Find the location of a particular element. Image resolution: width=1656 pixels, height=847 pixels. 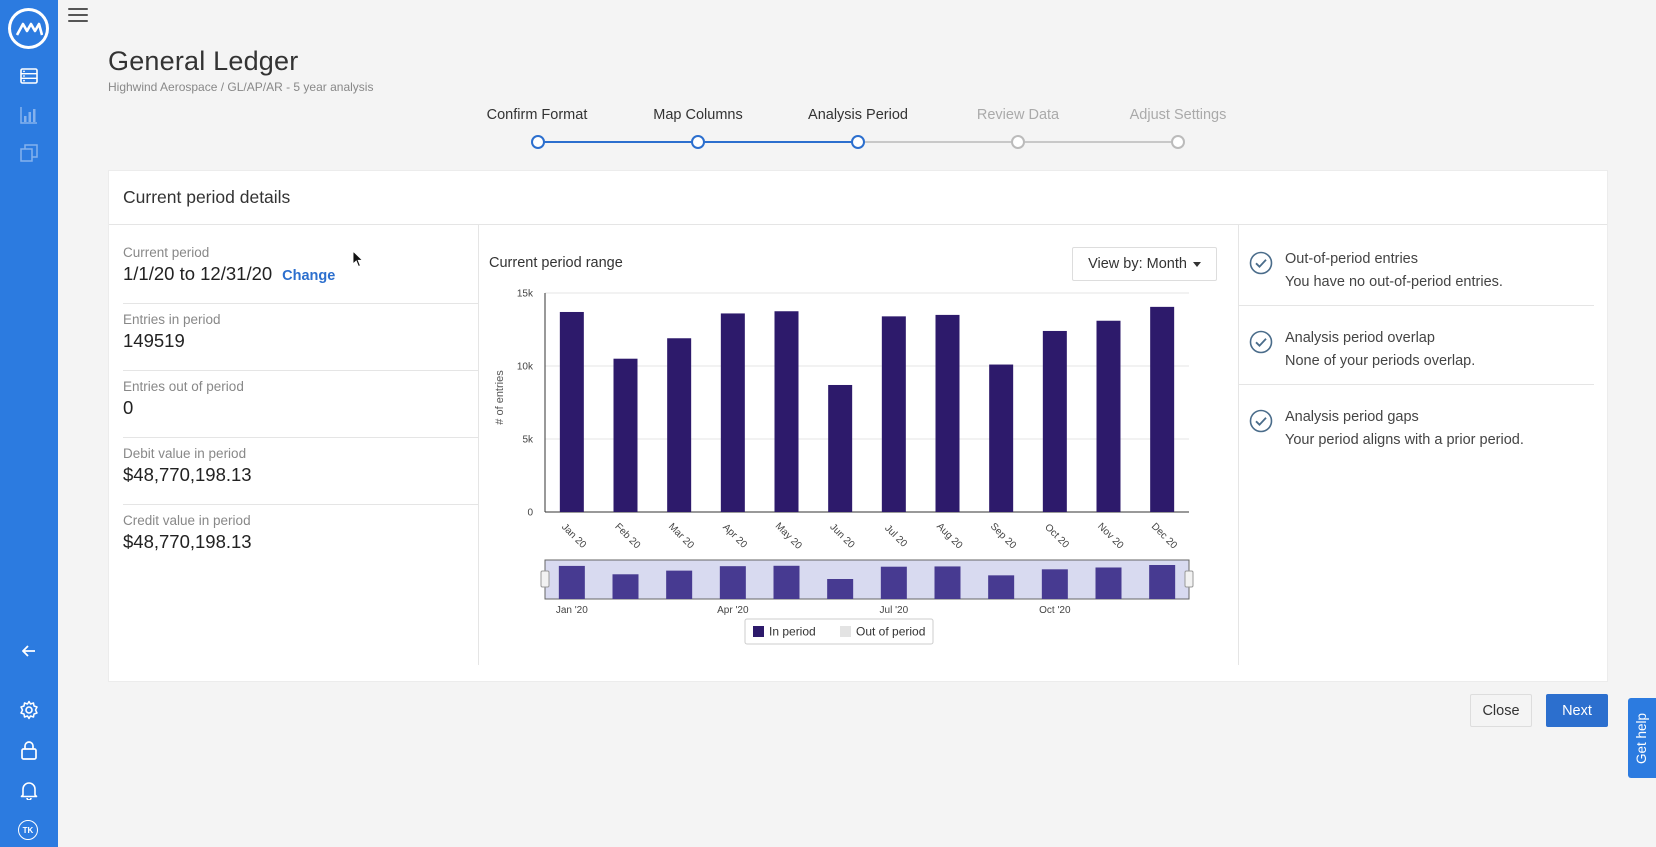

x-tick-label: Sep 20 is located at coordinates (1003, 536).